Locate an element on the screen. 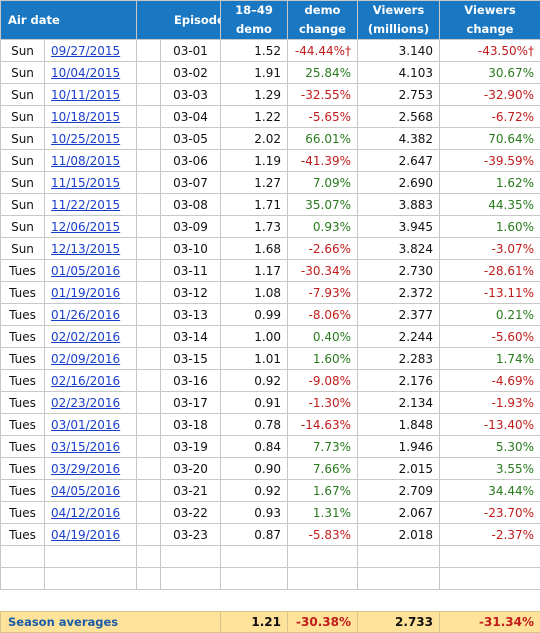 This screenshot has height=633, width=540. viewers-change: -4.69% is located at coordinates (490, 381).